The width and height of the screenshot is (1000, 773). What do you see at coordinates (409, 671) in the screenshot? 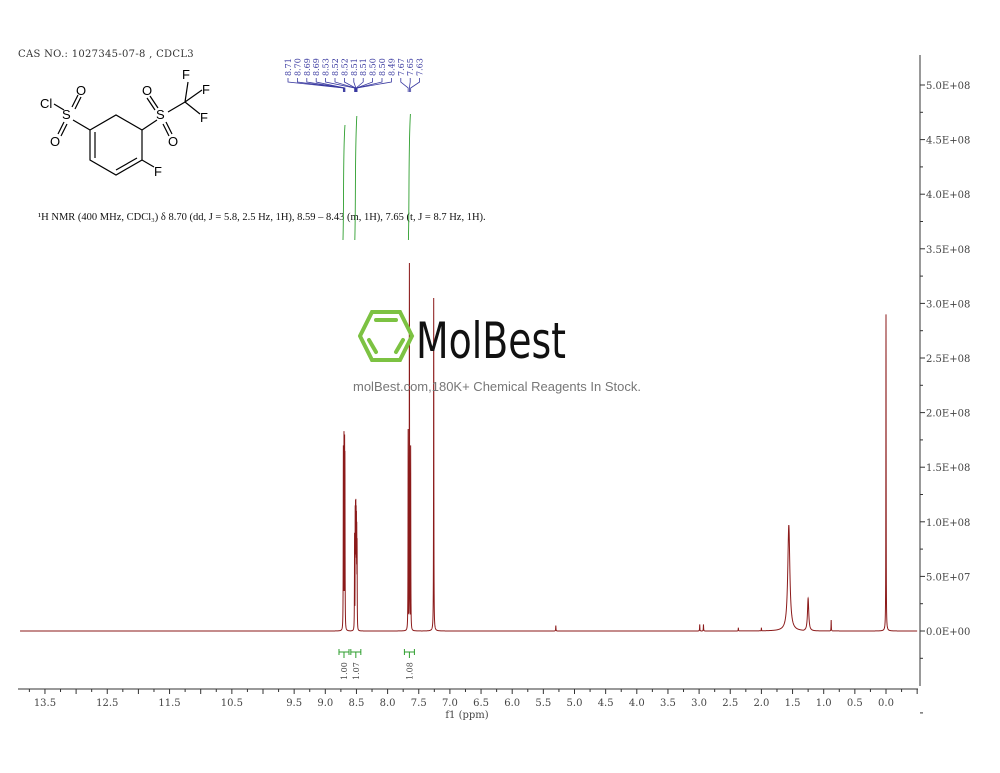
I see `integral-value: 1.08` at bounding box center [409, 671].